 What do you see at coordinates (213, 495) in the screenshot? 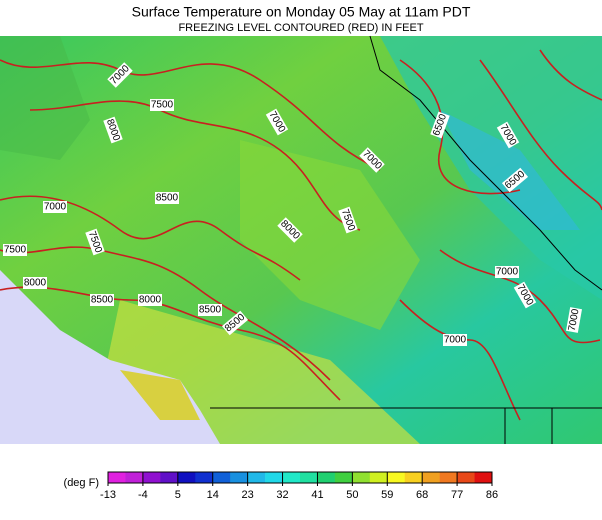
I see `colorbar-tick-label: 14` at bounding box center [213, 495].